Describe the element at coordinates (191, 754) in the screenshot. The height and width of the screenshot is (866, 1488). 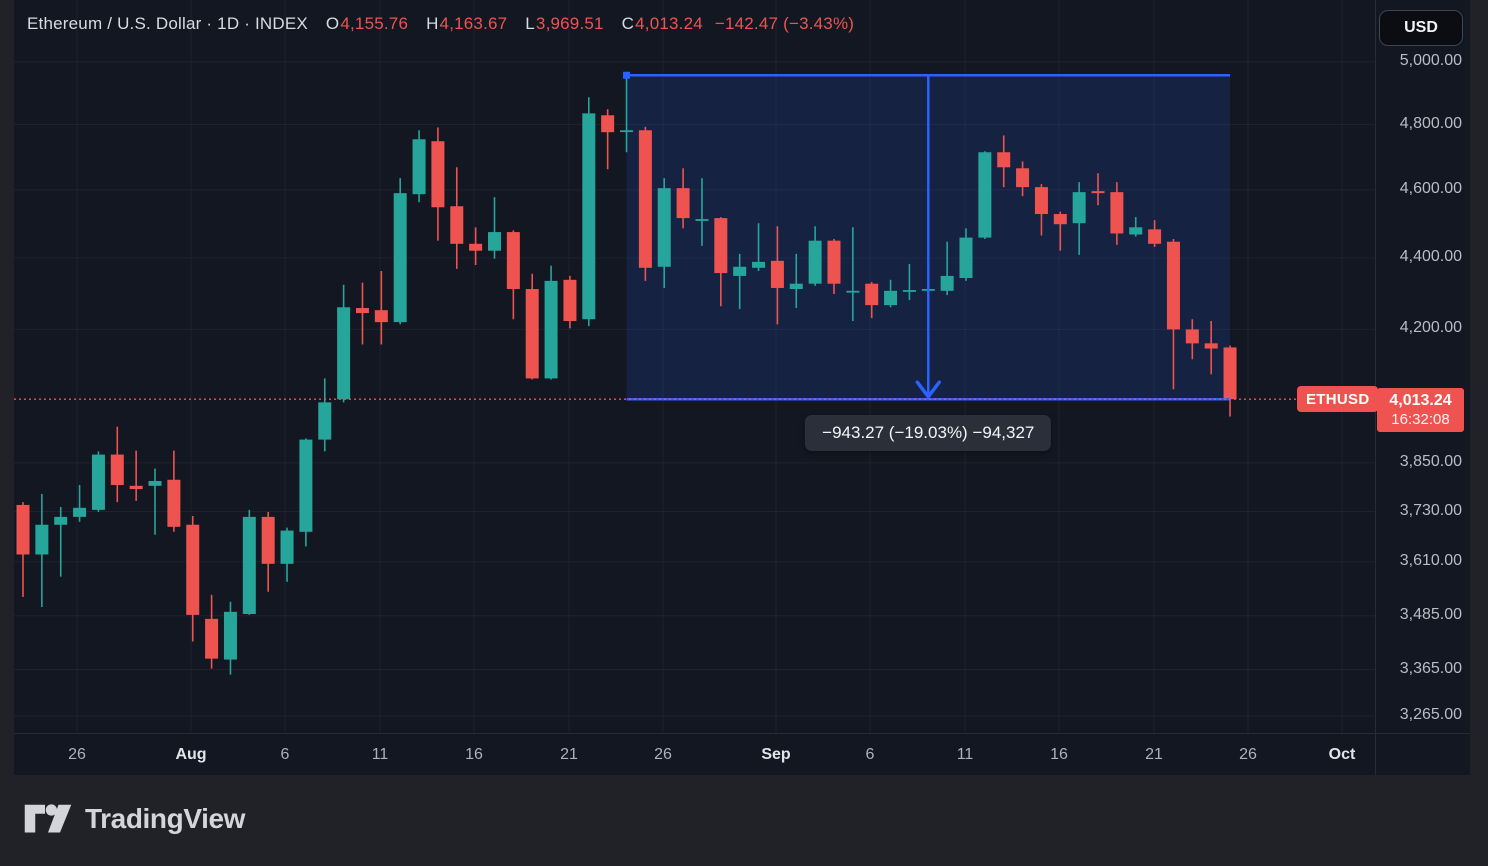
I see `time-tick-label: Aug` at that location.